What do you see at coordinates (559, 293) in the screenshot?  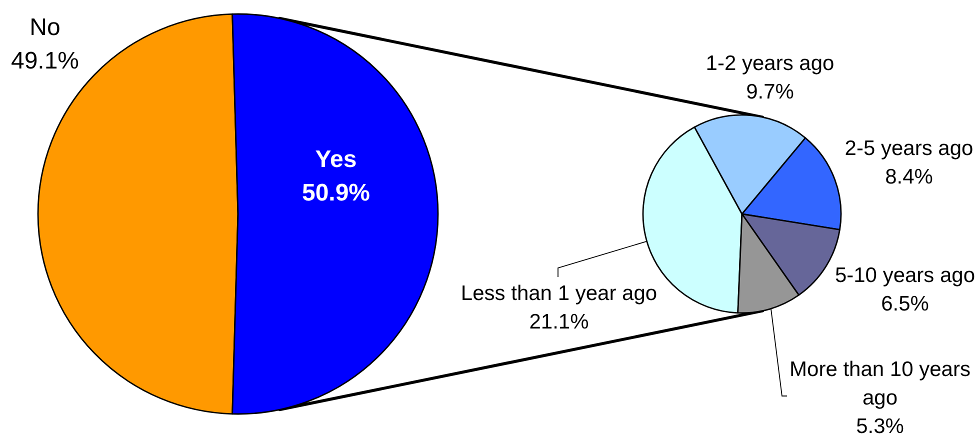 I see `slice-label: Less than 1 year ago` at bounding box center [559, 293].